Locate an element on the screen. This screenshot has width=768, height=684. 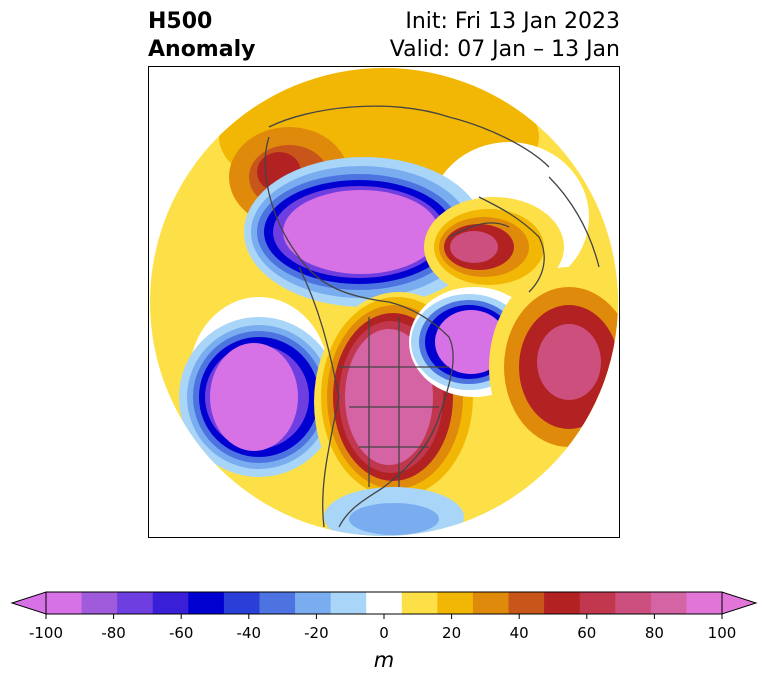
colorbar-tick-label: 20 is located at coordinates (451, 633).